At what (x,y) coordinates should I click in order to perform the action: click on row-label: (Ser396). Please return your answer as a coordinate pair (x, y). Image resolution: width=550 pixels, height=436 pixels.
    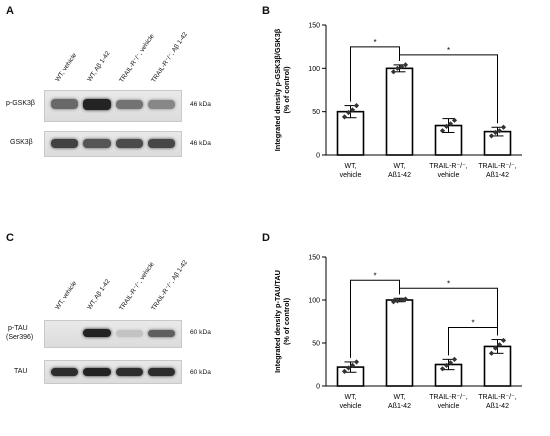
    Looking at the image, I should click on (20, 337).